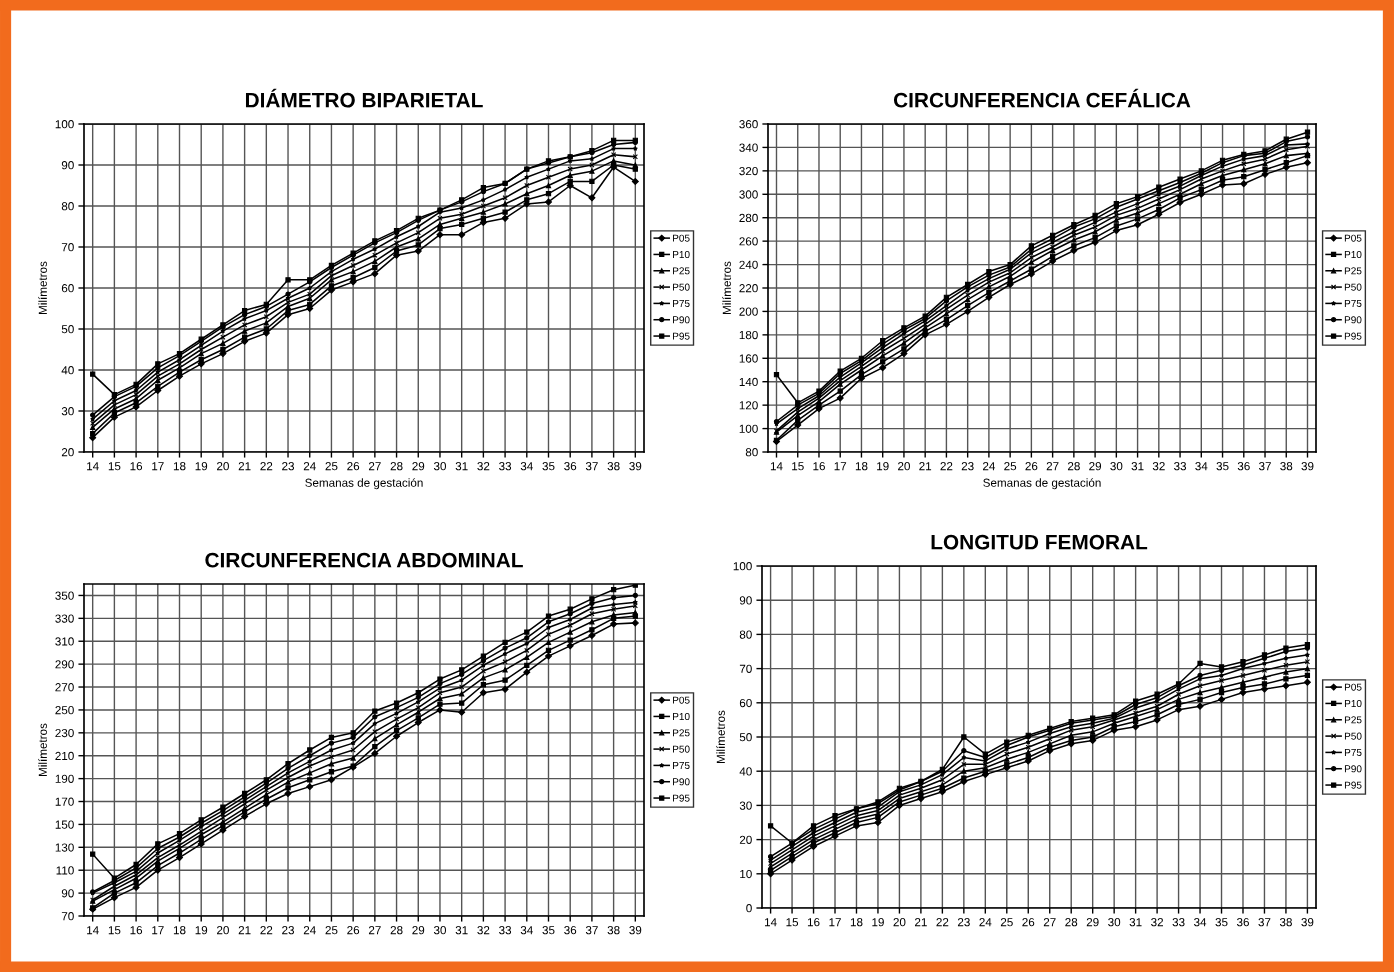  I want to click on chart-title: LONGITUD FEMORAL, so click(1039, 542).